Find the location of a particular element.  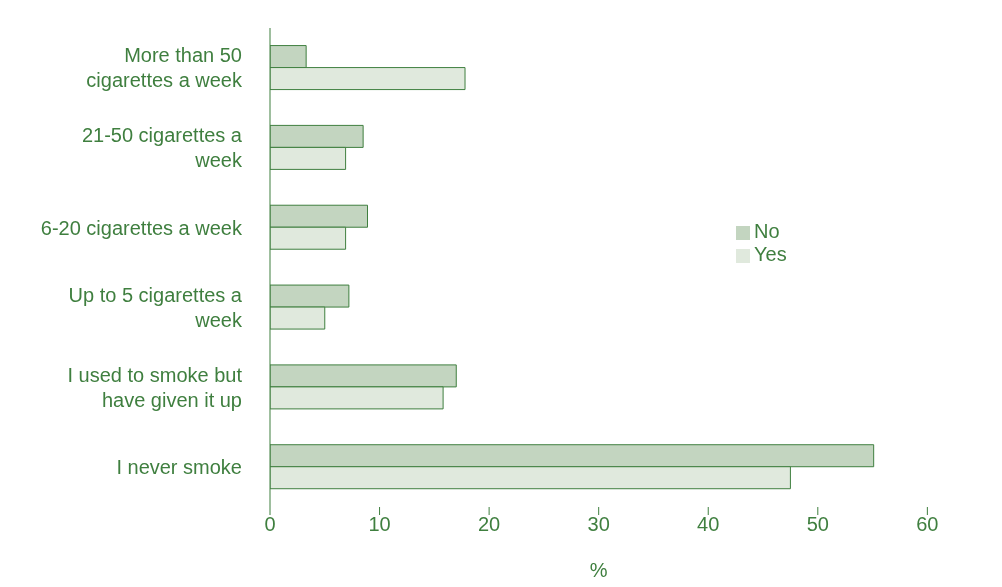

y-tick-label: 6-20 cigarettes a week is located at coordinates (141, 227).